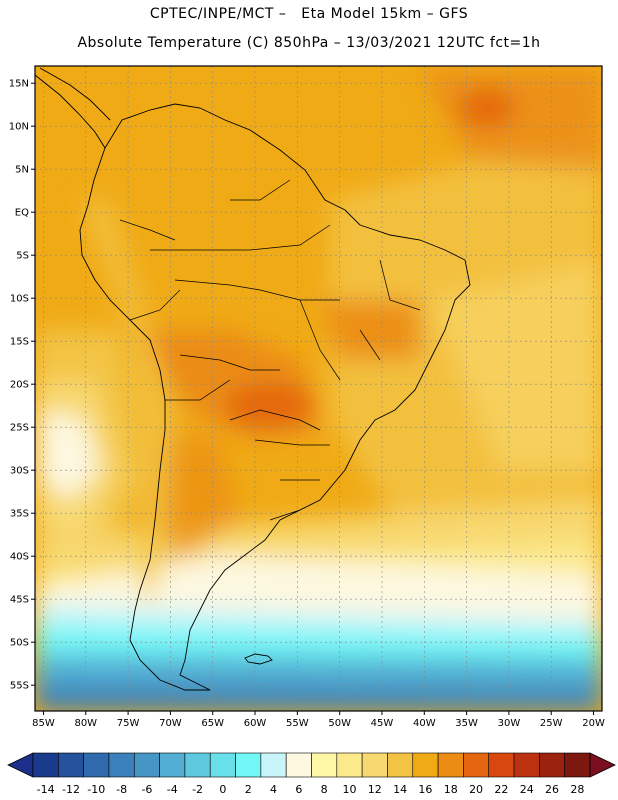 The width and height of the screenshot is (618, 800). Describe the element at coordinates (19, 557) in the screenshot. I see `lat-tick-label: 40S` at that location.